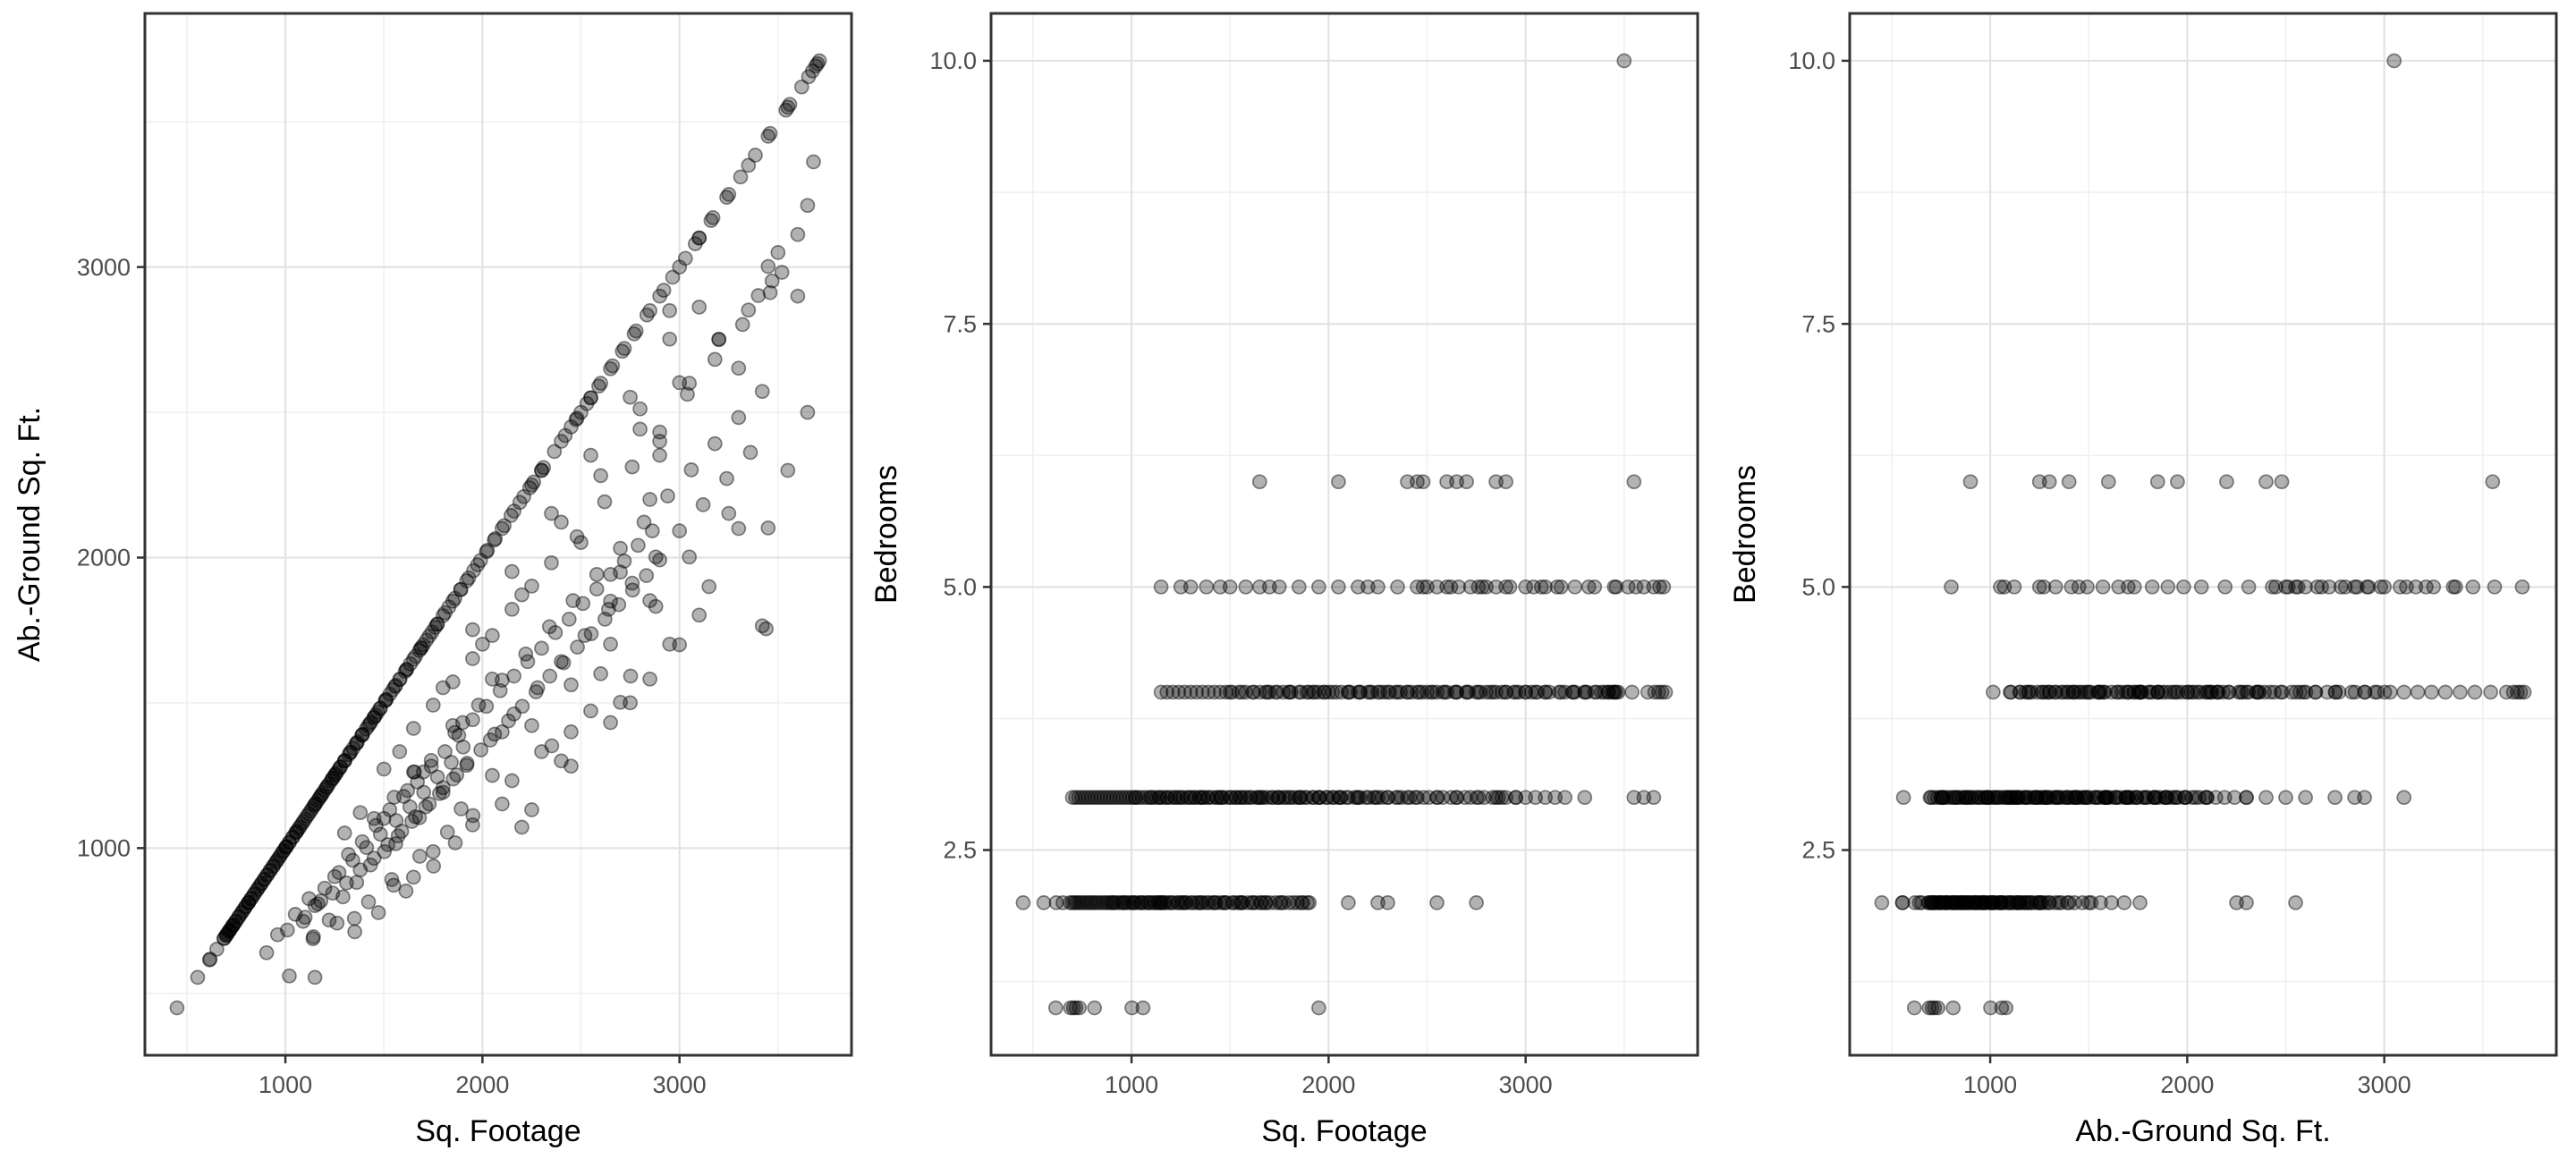 This screenshot has height=1159, width=2576. Describe the element at coordinates (2187, 1076) in the screenshot. I see `x-axis: 1000 2000 3000` at that location.